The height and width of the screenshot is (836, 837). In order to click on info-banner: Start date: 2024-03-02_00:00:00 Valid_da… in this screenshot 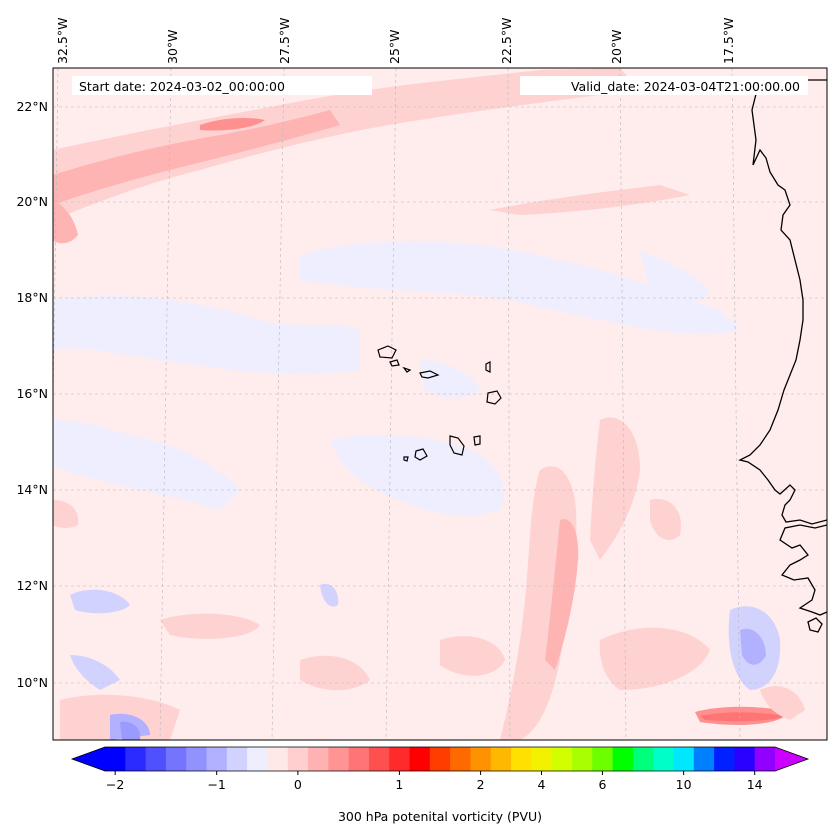, I will do `click(440, 85)`.